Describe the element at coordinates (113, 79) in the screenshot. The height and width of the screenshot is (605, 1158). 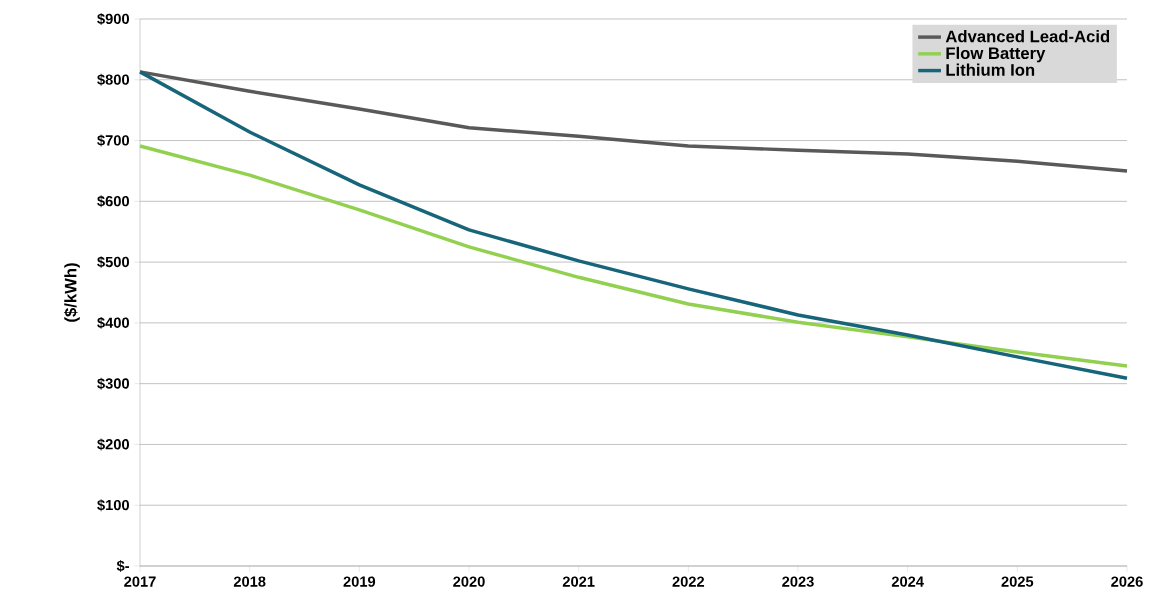
I see `y-tick-label: $800` at that location.